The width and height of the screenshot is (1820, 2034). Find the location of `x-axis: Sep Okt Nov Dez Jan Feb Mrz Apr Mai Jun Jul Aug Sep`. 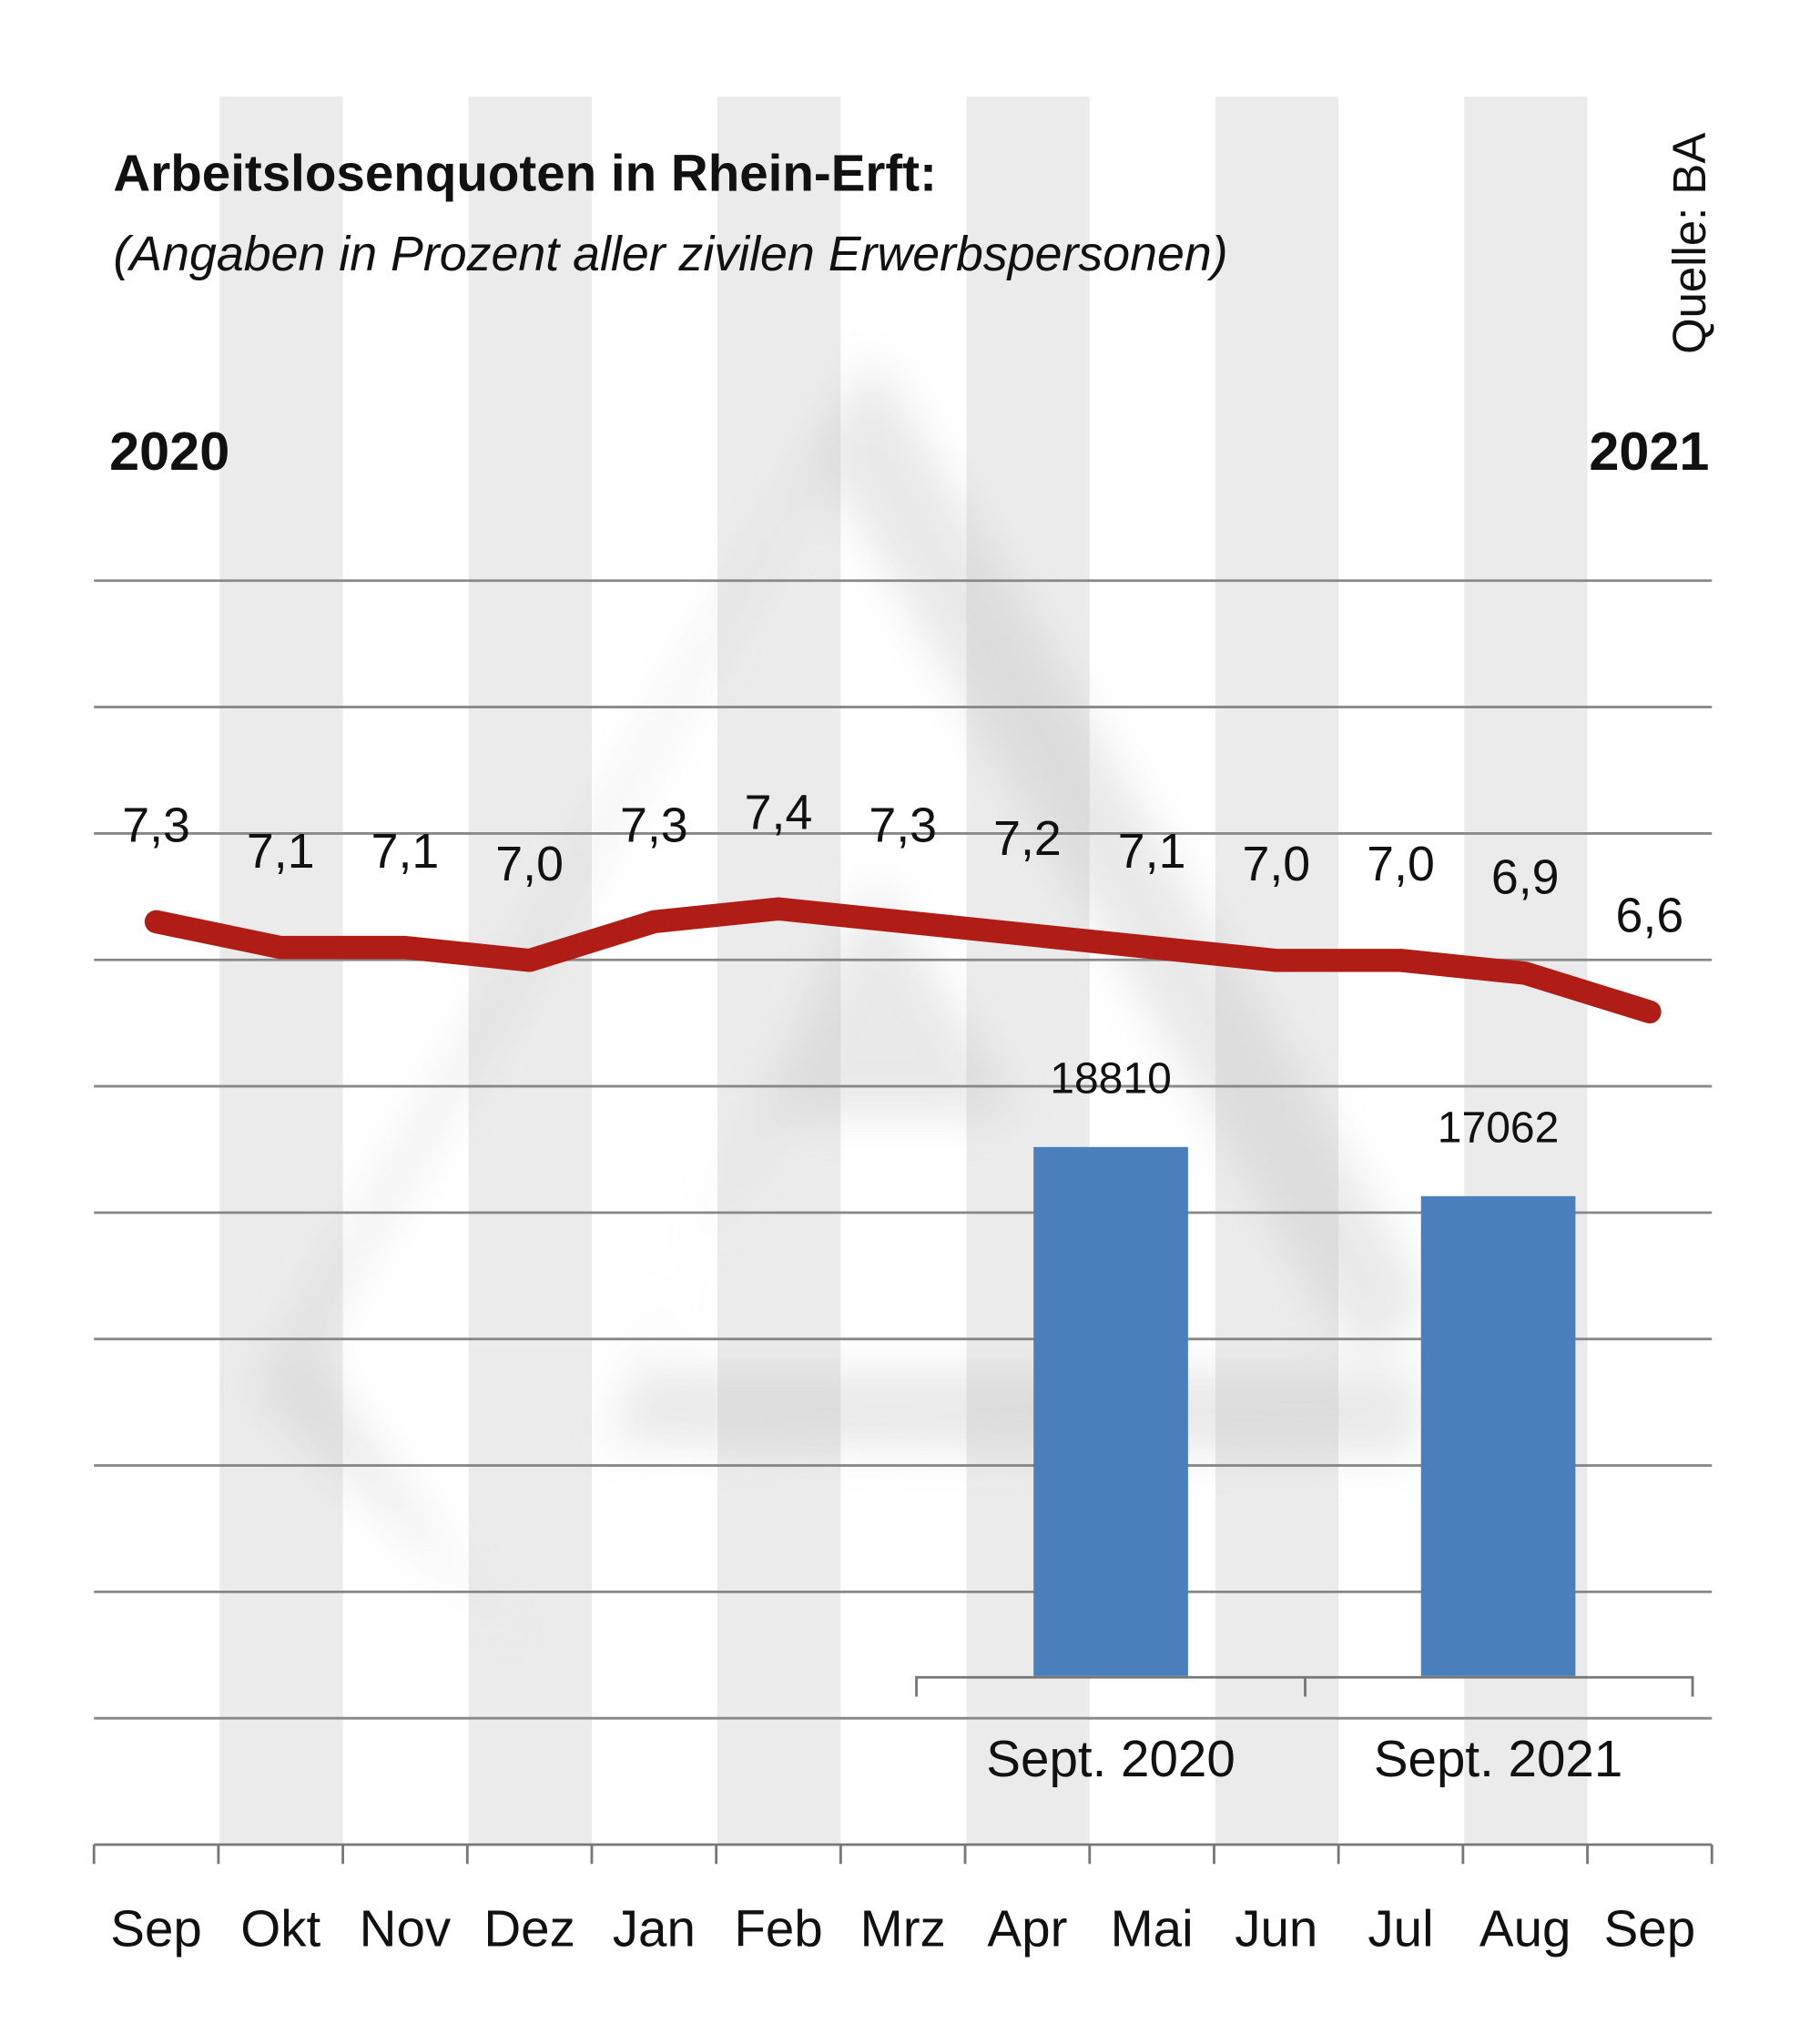

x-axis: Sep Okt Nov Dez Jan Feb Mrz Apr Mai Jun Jul Aug Sep is located at coordinates (903, 1901).